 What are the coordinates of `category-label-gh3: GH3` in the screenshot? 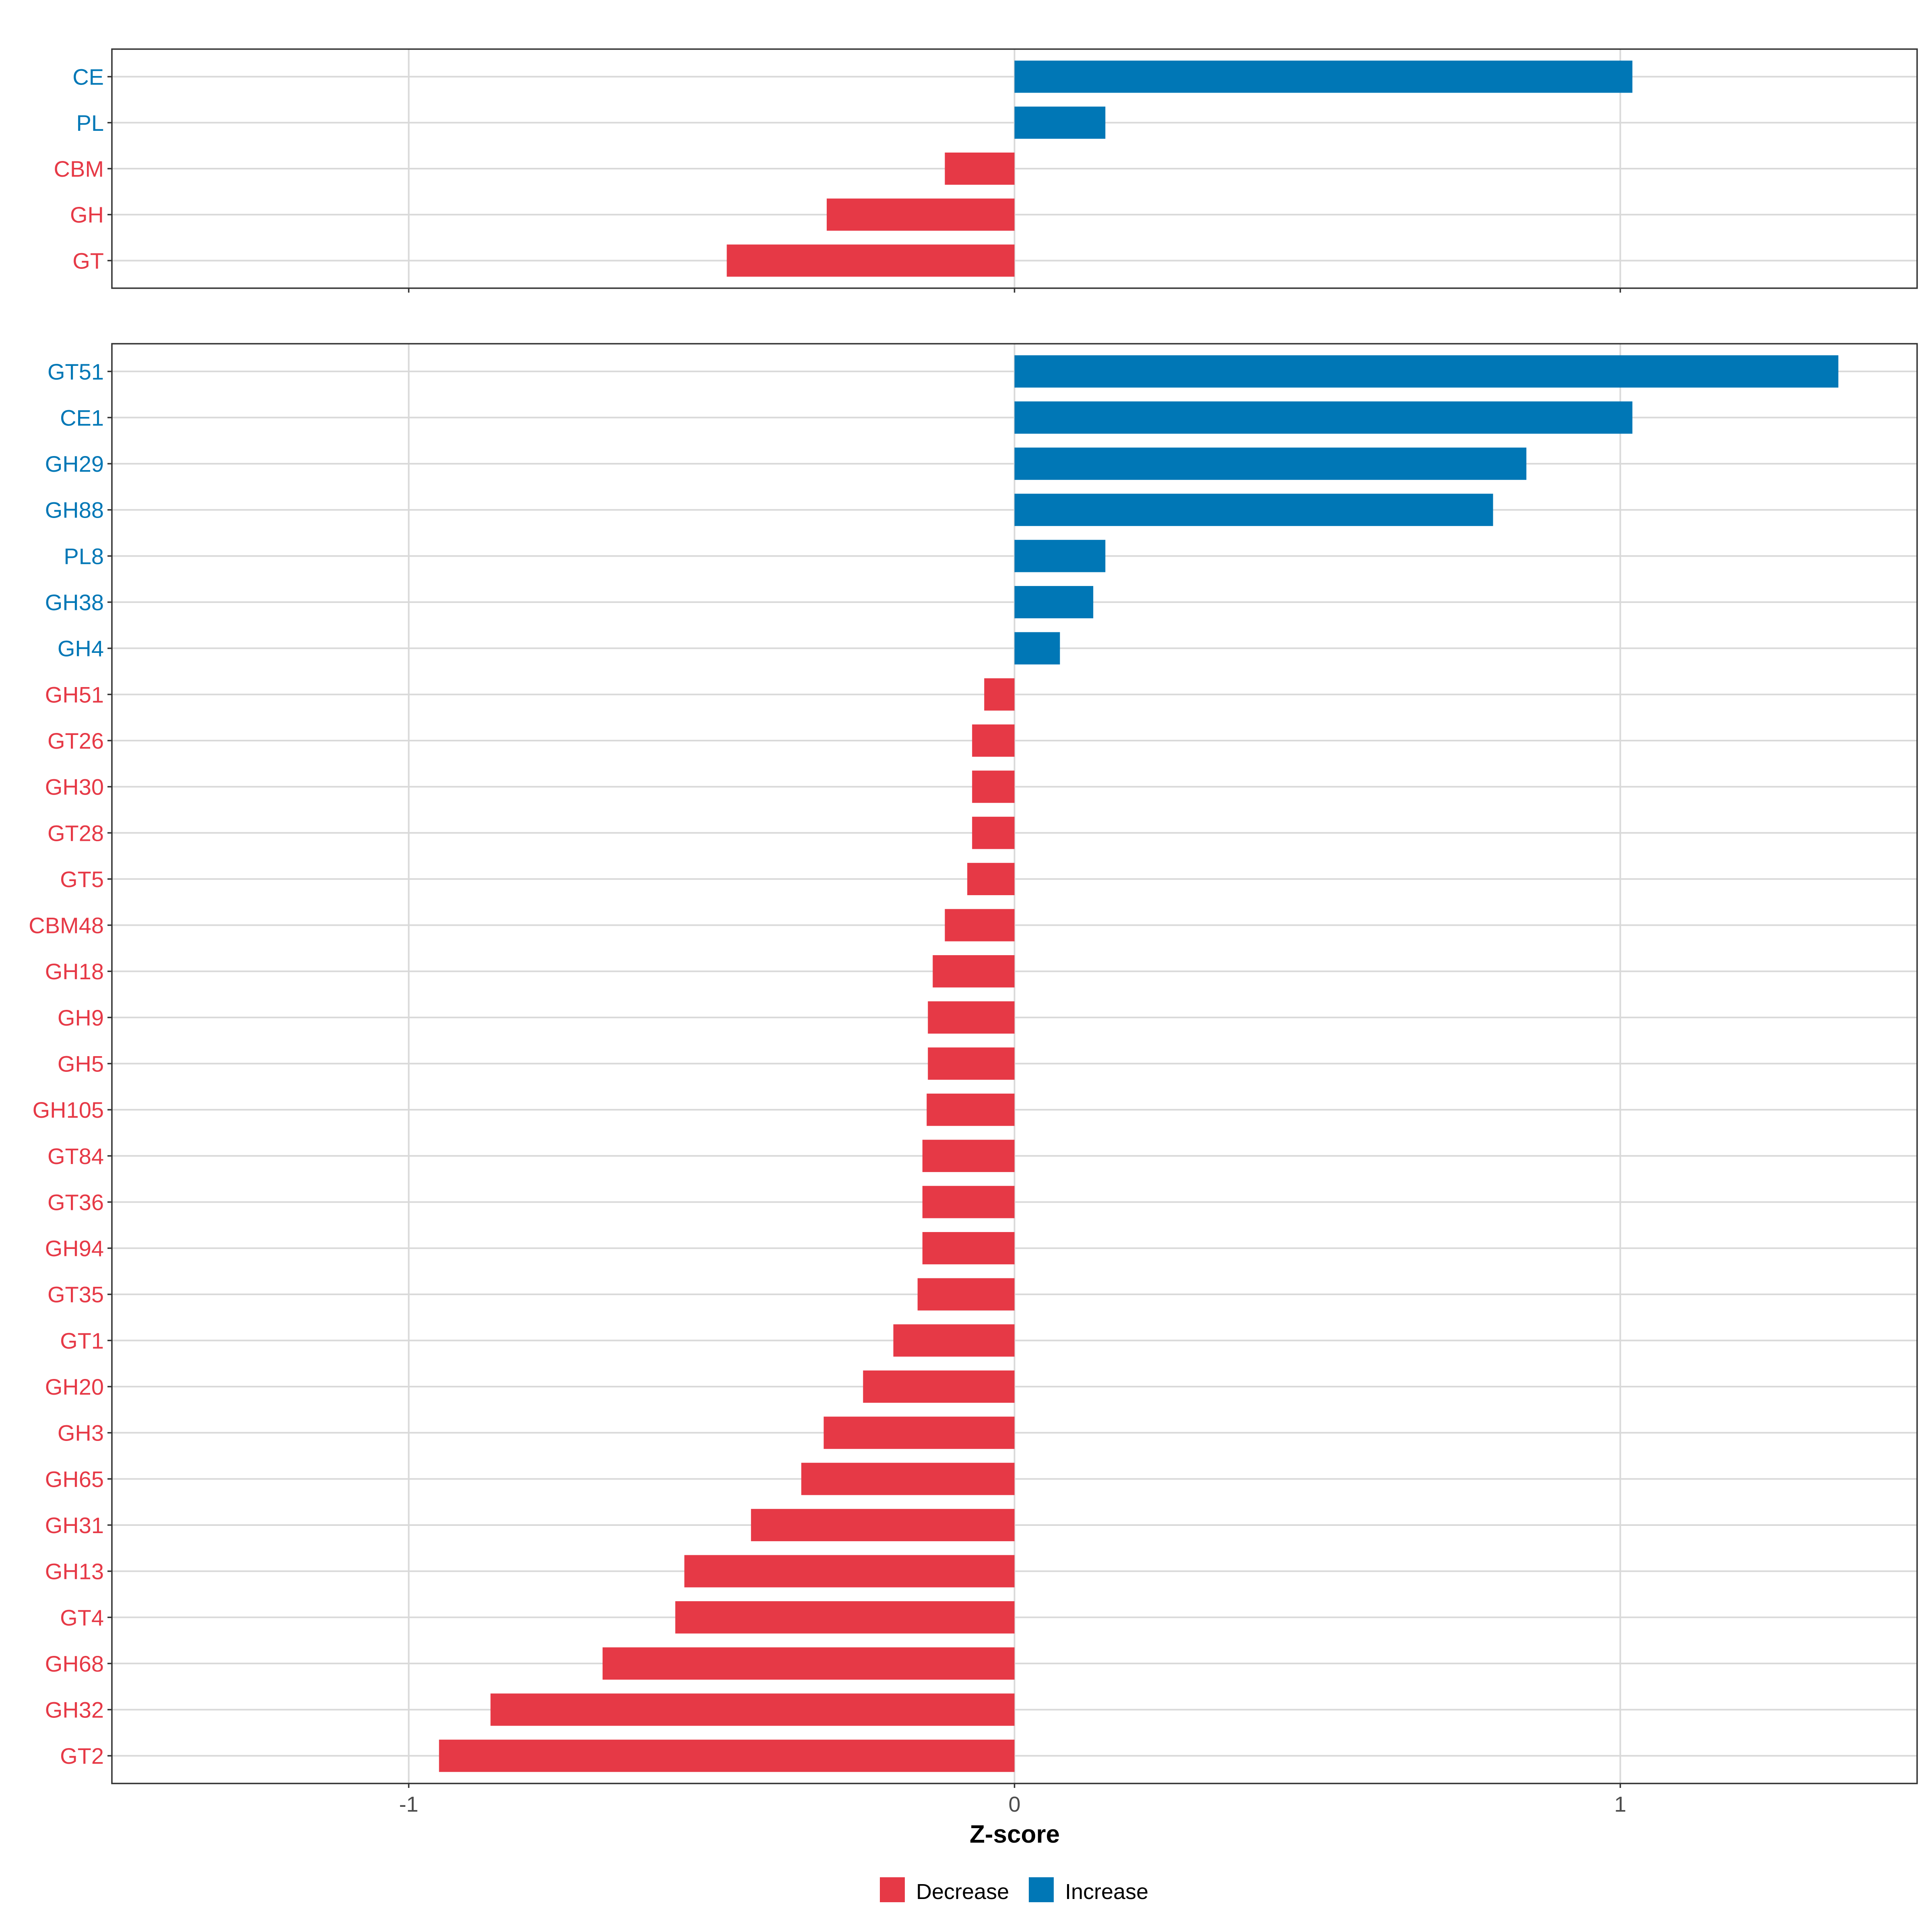 It's located at (81, 1433).